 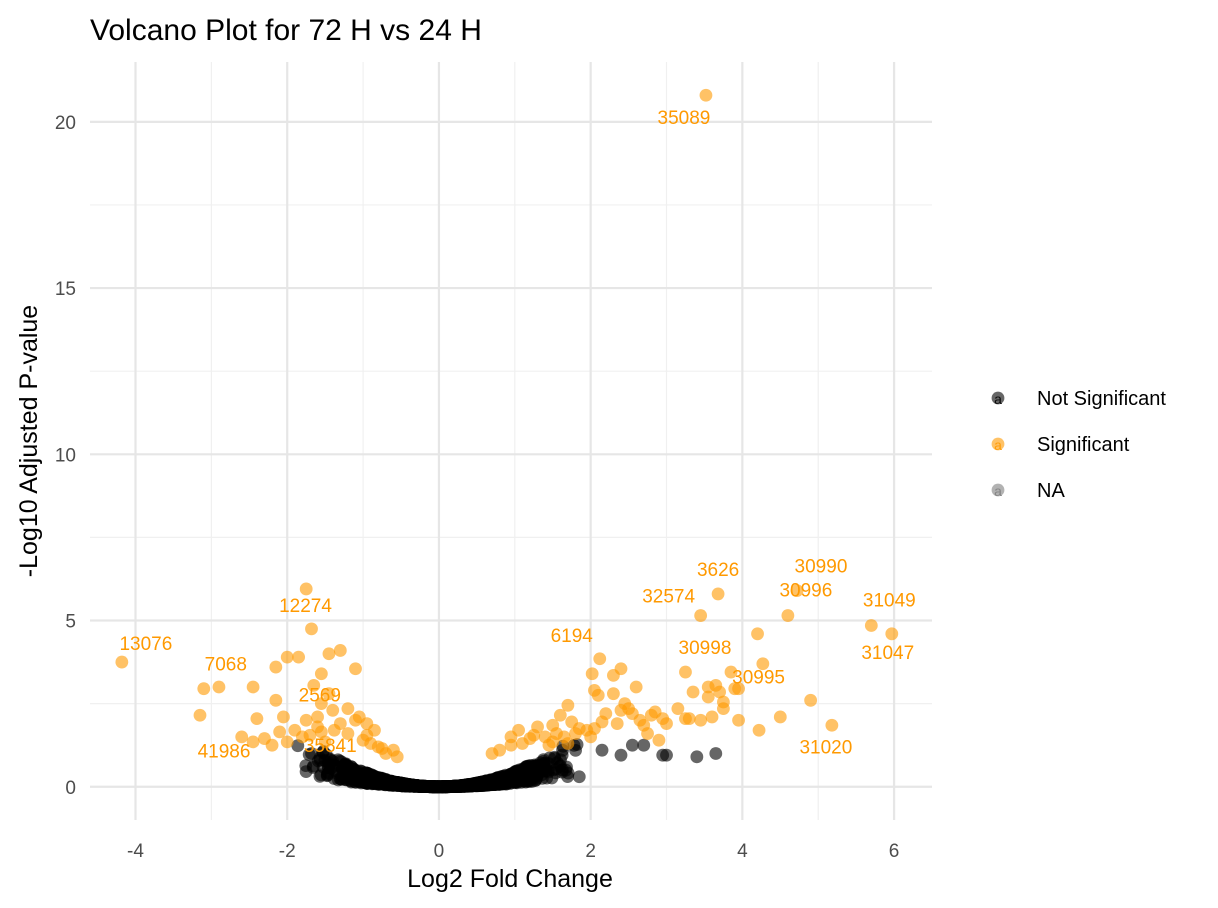 I want to click on legend: a Not Significant a Significant a NA, so click(x=1078, y=445).